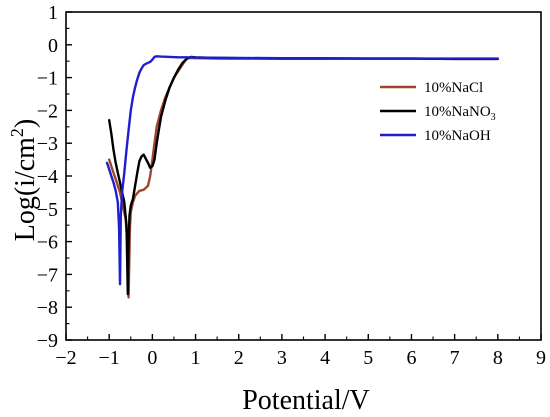 The width and height of the screenshot is (550, 417). I want to click on x-tick-label: 2, so click(239, 358).